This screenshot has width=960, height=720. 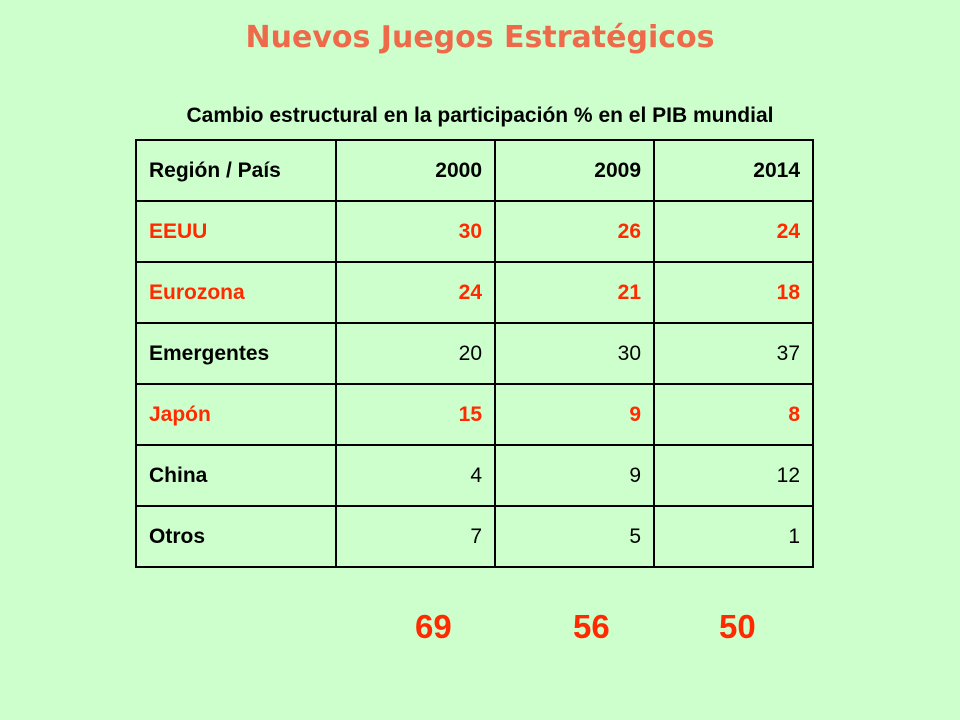 I want to click on header-2009: 2009, so click(x=574, y=170).